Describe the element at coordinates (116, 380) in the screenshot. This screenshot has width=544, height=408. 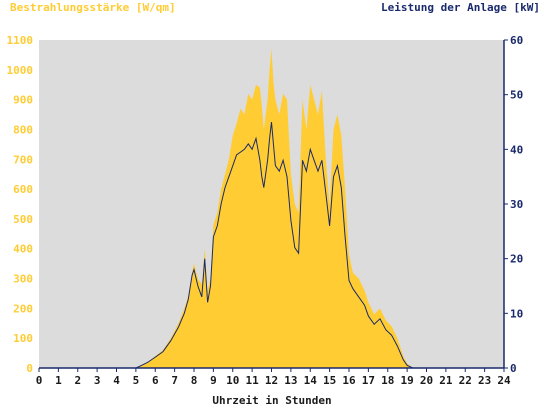
I see `x-tick-label: 4` at that location.